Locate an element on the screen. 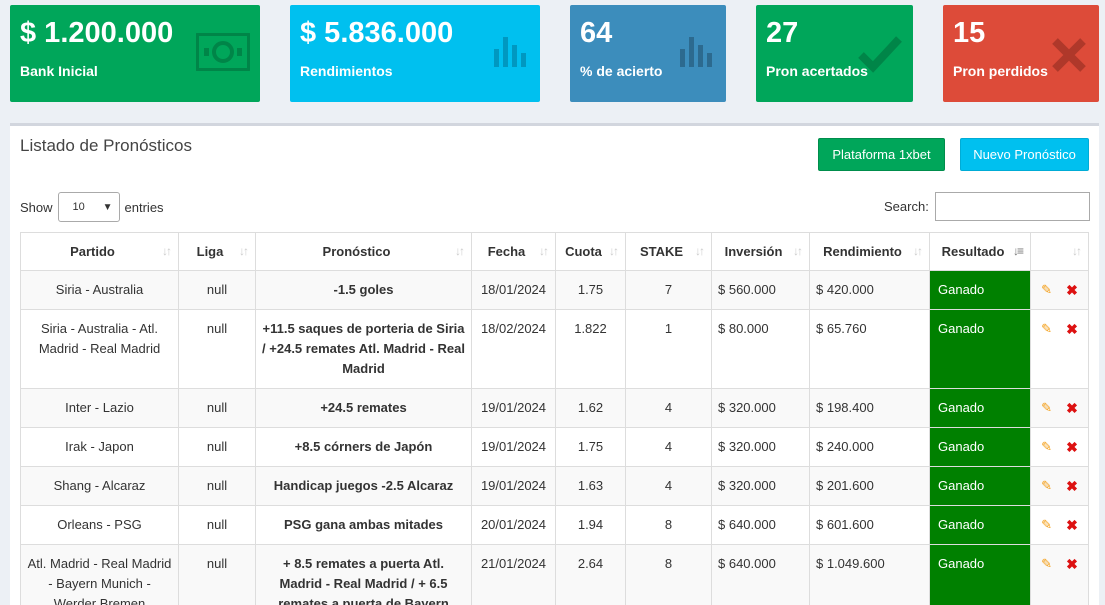  stat-value: 15 is located at coordinates (969, 33).